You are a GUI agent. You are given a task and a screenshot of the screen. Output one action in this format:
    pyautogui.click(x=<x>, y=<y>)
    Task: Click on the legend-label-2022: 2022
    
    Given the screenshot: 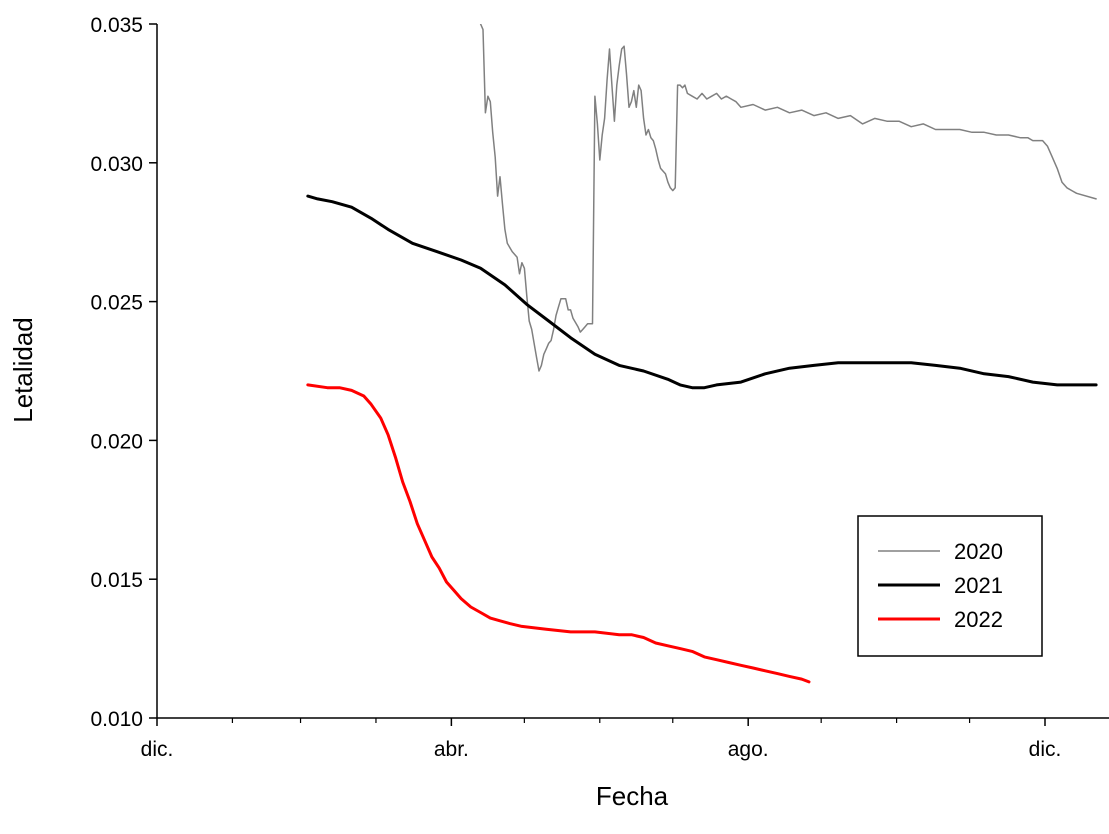 What is the action you would take?
    pyautogui.click(x=978, y=619)
    